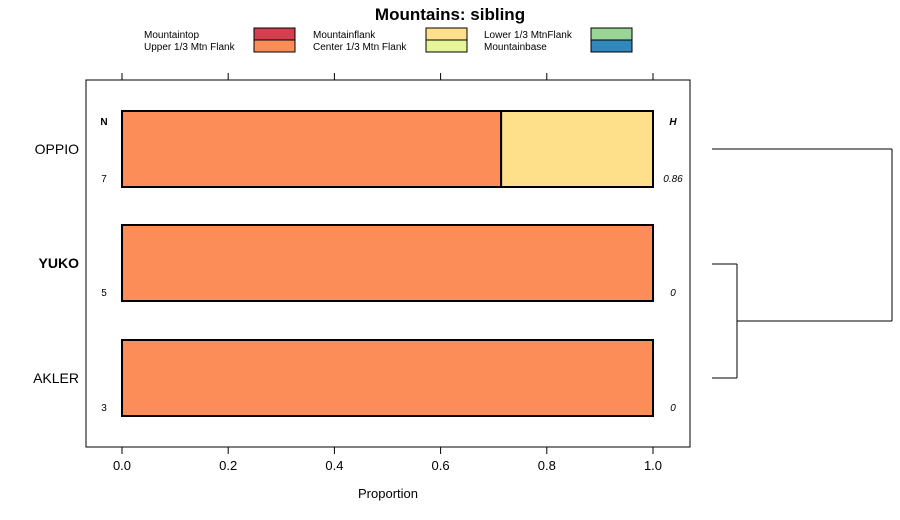 This screenshot has height=520, width=900. What do you see at coordinates (228, 465) in the screenshot?
I see `x-tick-label-1: 0.2` at bounding box center [228, 465].